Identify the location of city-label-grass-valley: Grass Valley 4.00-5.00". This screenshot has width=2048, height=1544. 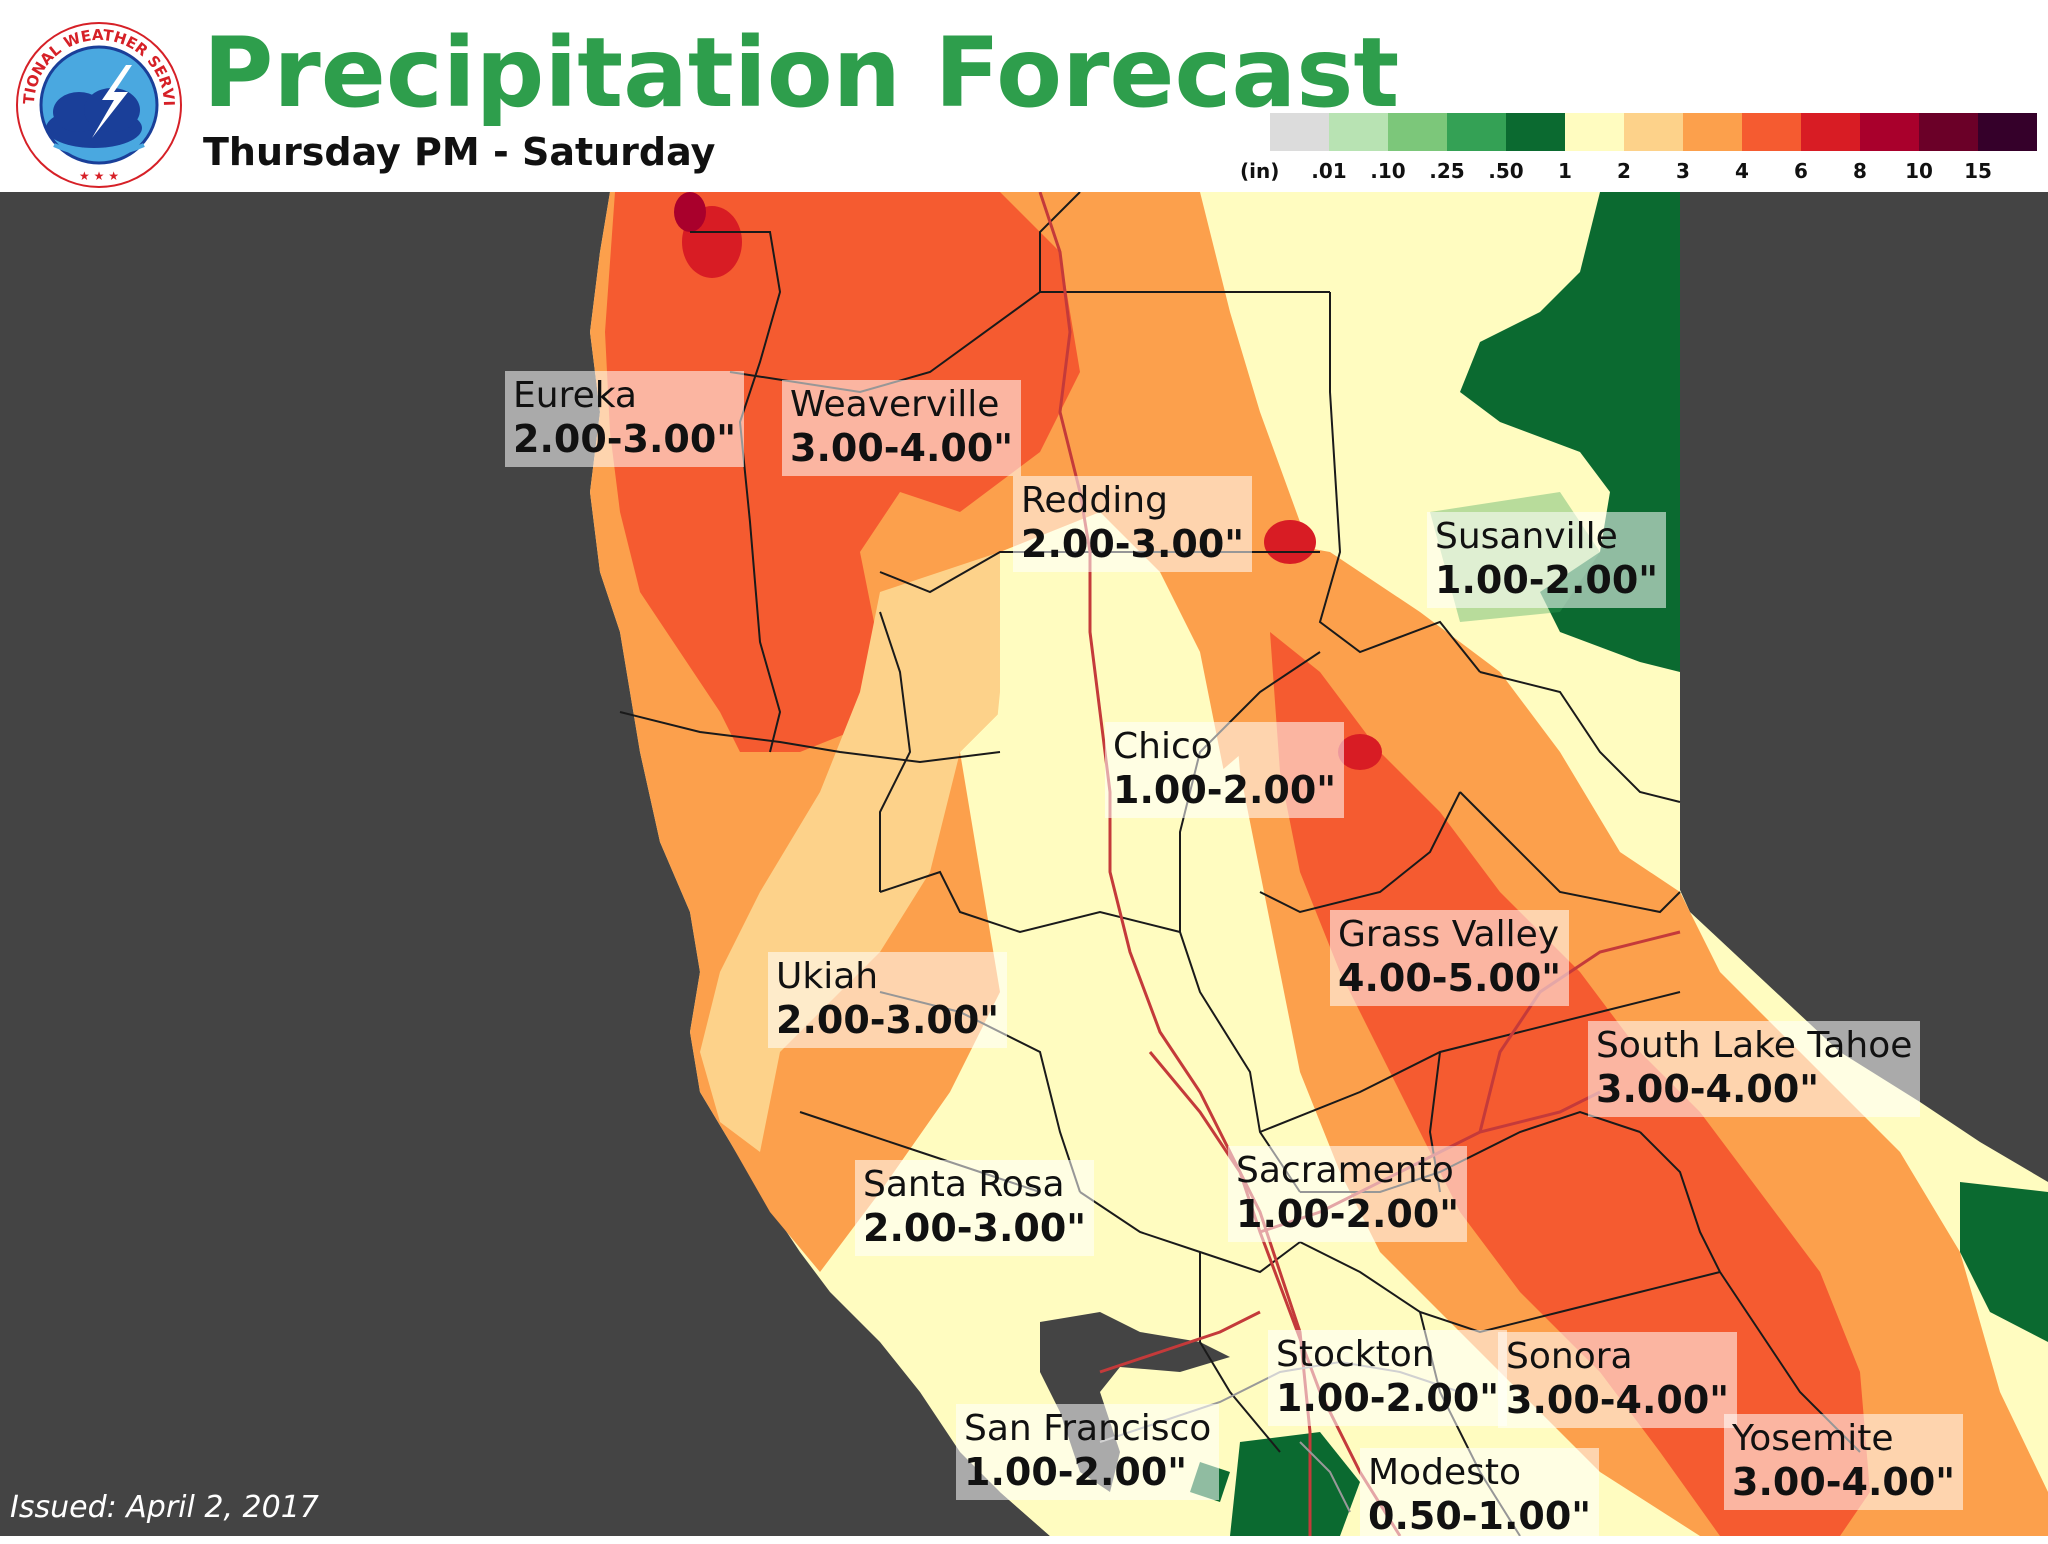
(1450, 958).